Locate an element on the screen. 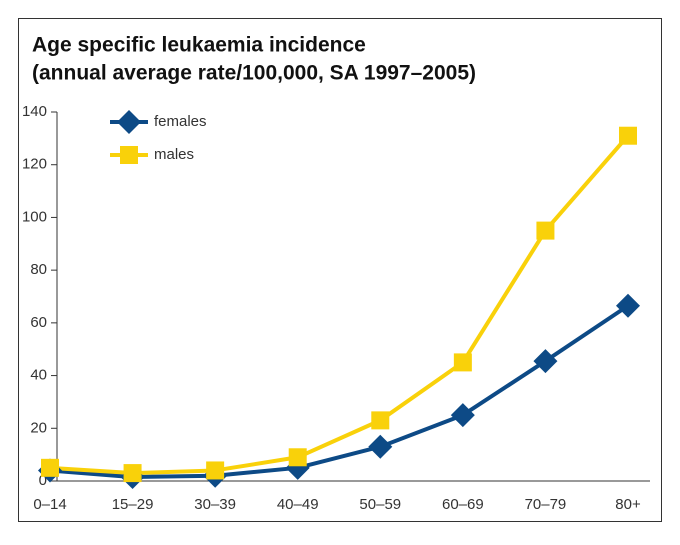 The image size is (680, 545). y-tick-label: 0 is located at coordinates (43, 480).